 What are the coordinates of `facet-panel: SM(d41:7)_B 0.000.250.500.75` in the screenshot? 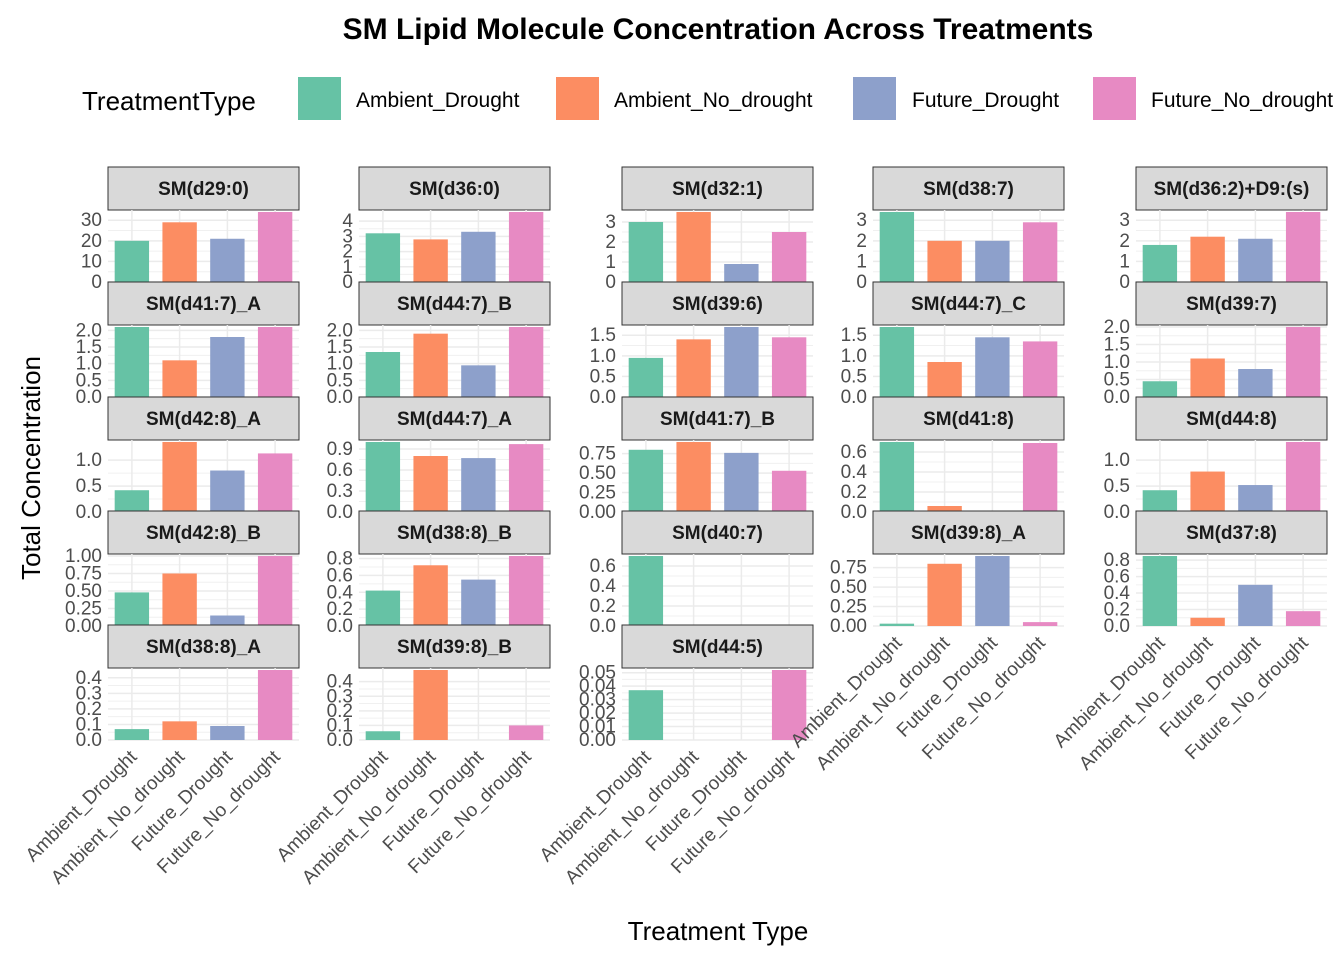 It's located at (696, 459).